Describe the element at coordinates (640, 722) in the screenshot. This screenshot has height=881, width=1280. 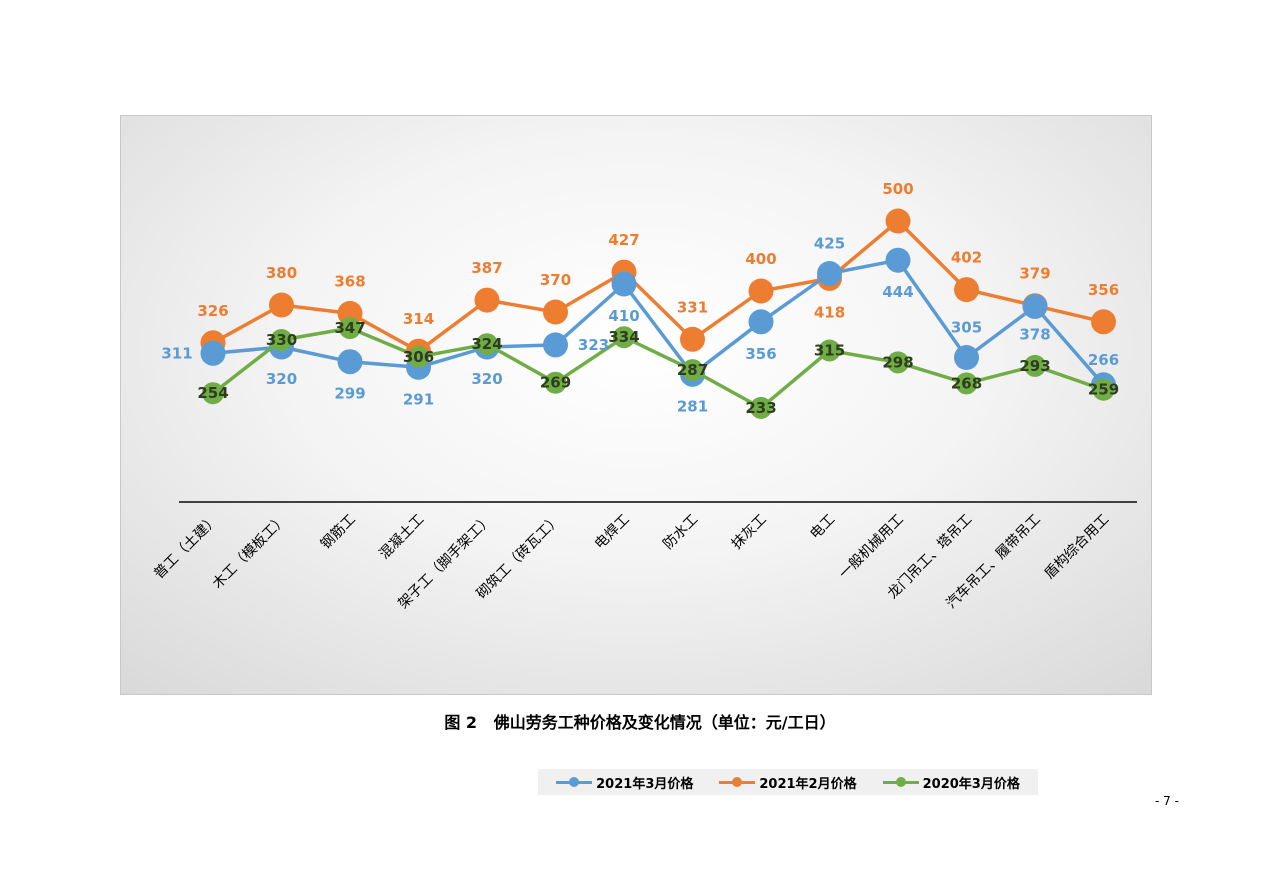
I see `figure-caption: 图 2 佛山劳务工种价格及变化情况（单位：元/工日）` at that location.